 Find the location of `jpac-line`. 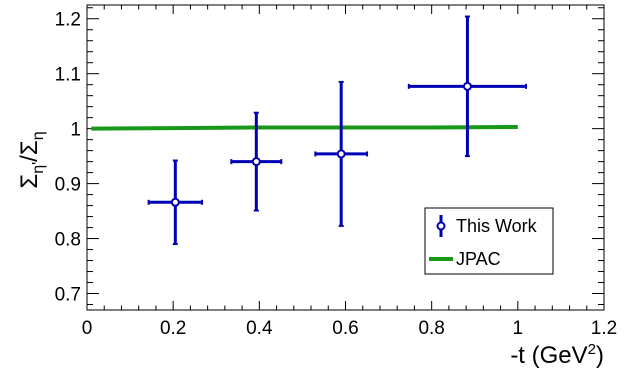

jpac-line is located at coordinates (304, 128).